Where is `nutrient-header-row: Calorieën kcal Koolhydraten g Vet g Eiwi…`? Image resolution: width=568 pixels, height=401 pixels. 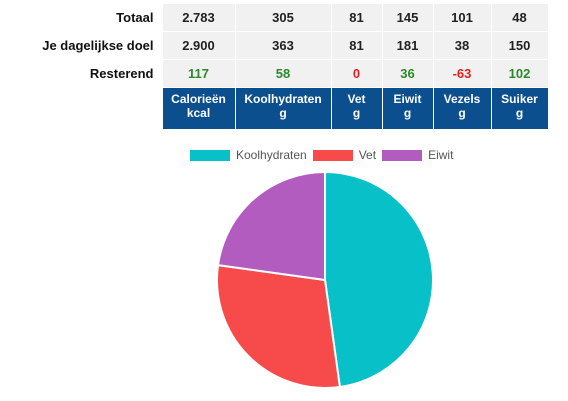
nutrient-header-row: Calorieën kcal Koolhydraten g Vet g Eiwi… is located at coordinates (274, 108).